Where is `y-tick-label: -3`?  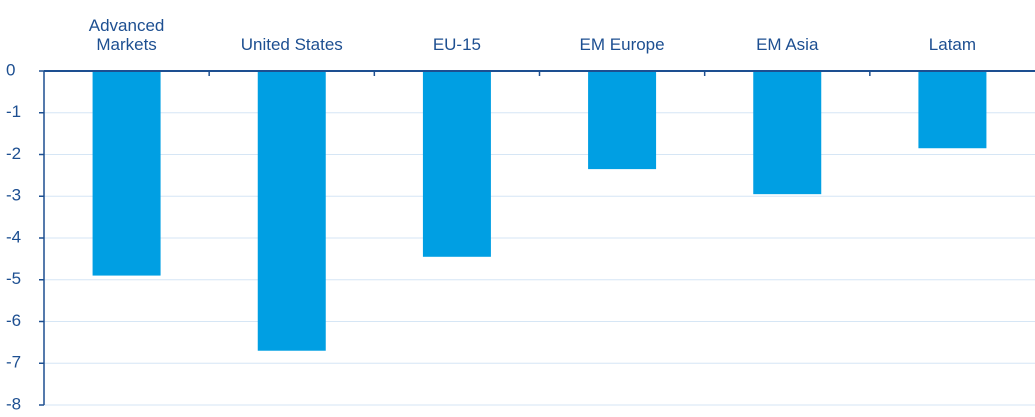
y-tick-label: -3 is located at coordinates (13, 195).